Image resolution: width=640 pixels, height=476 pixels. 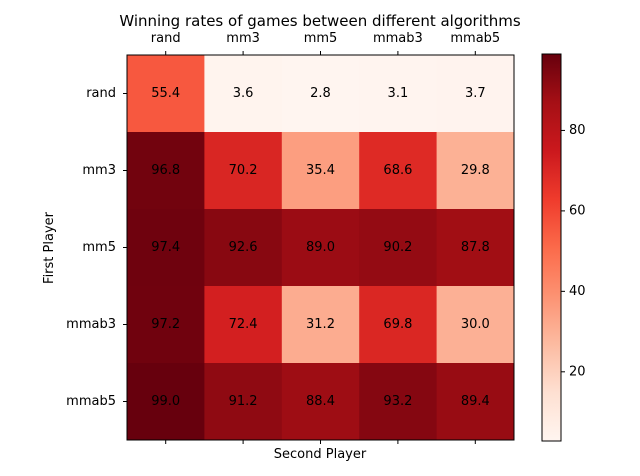 I want to click on x-tick-label: mmab5, so click(x=475, y=38).